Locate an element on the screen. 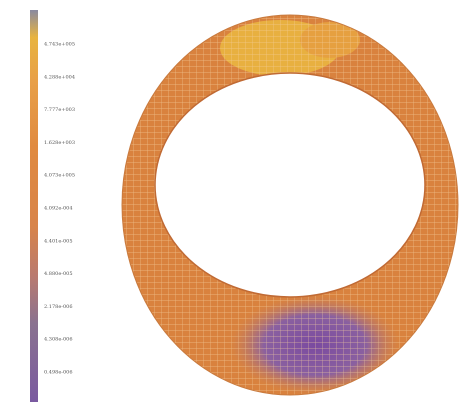 Image resolution: width=465 pixels, height=408 pixels. legend-label: 4.880e-005 is located at coordinates (58, 274).